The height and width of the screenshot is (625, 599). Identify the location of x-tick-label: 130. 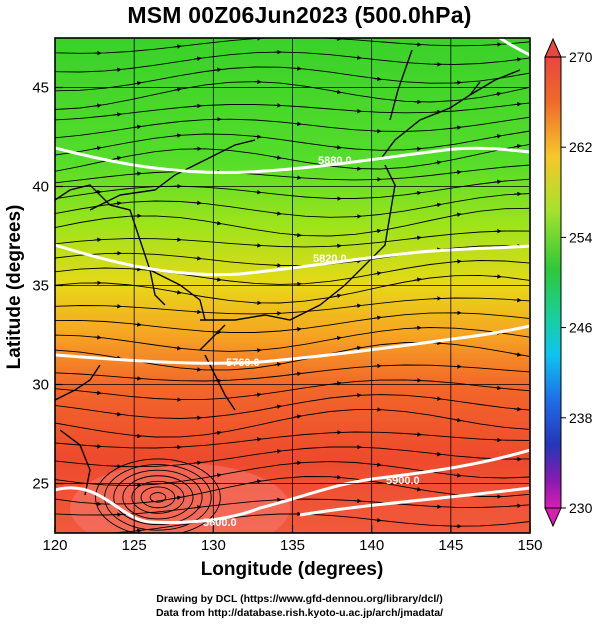
(213, 545).